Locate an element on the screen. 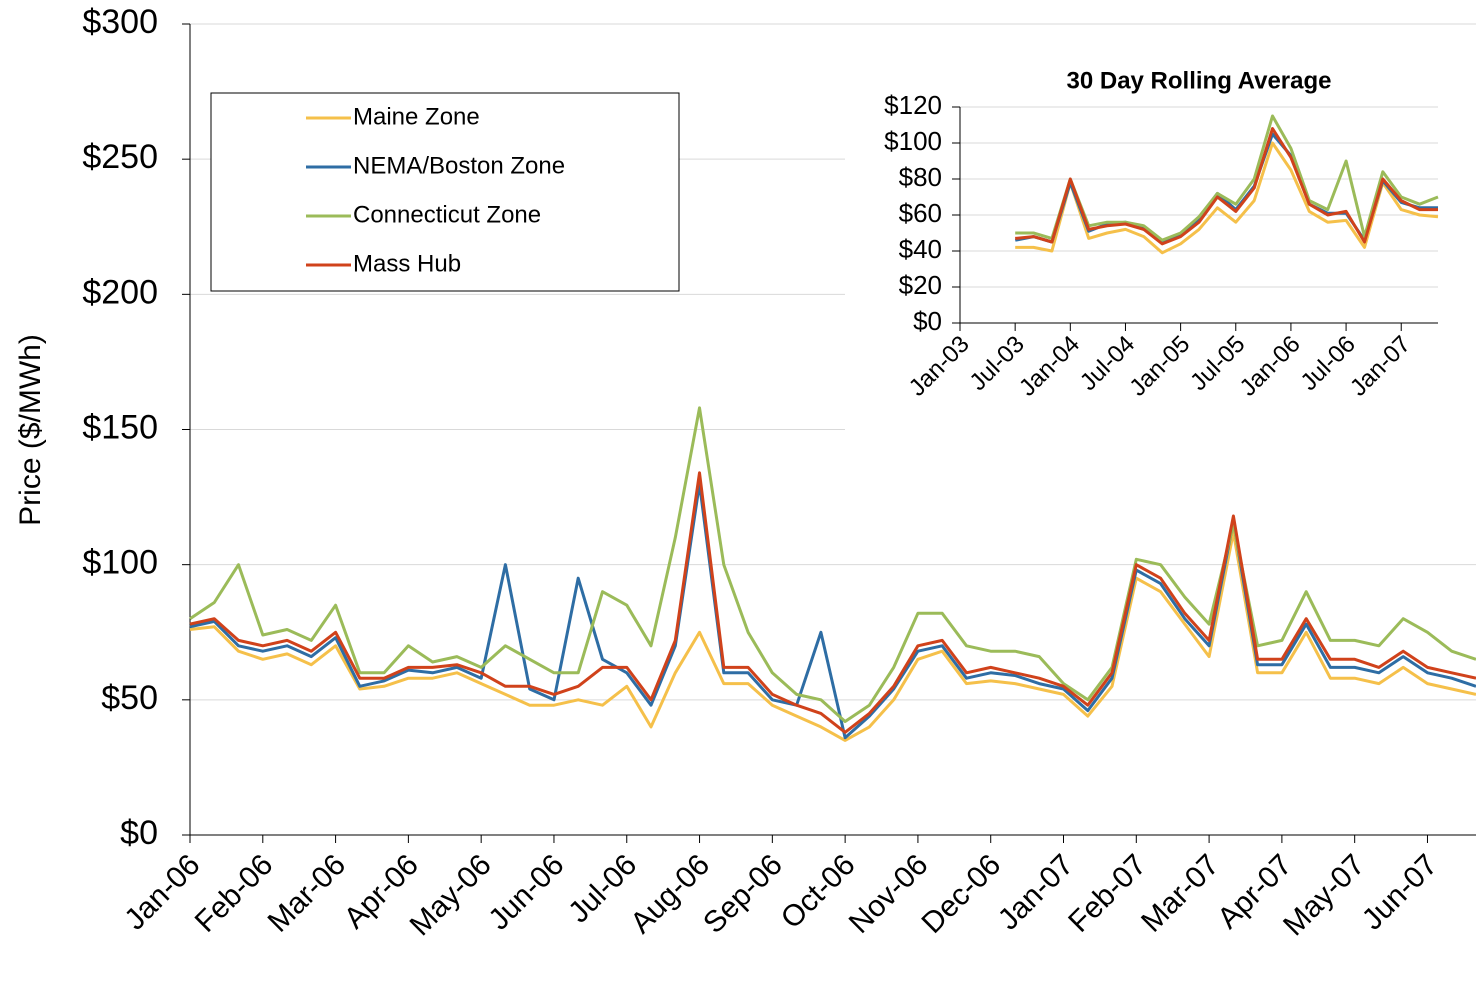 This screenshot has width=1476, height=998. x-tick-label: May-06 is located at coordinates (451, 895).